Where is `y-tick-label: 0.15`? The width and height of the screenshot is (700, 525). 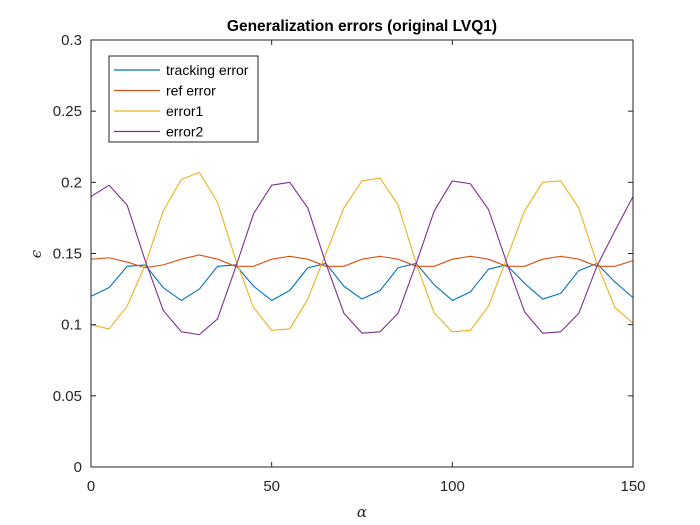
y-tick-label: 0.15 is located at coordinates (67, 254).